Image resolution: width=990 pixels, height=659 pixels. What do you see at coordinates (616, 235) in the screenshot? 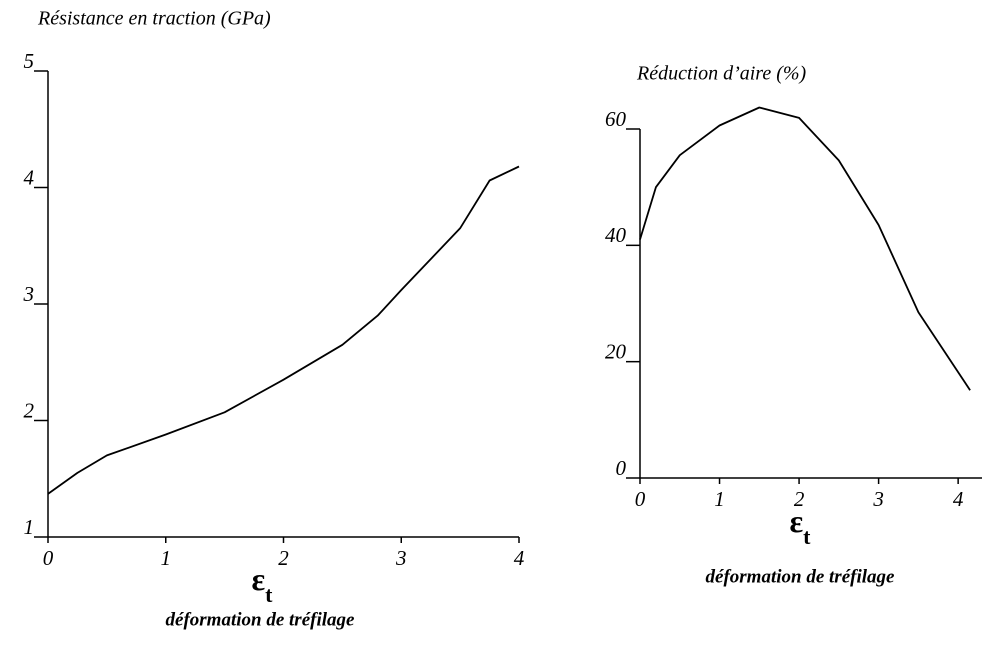
I see `y-tick-label: 40` at bounding box center [616, 235].